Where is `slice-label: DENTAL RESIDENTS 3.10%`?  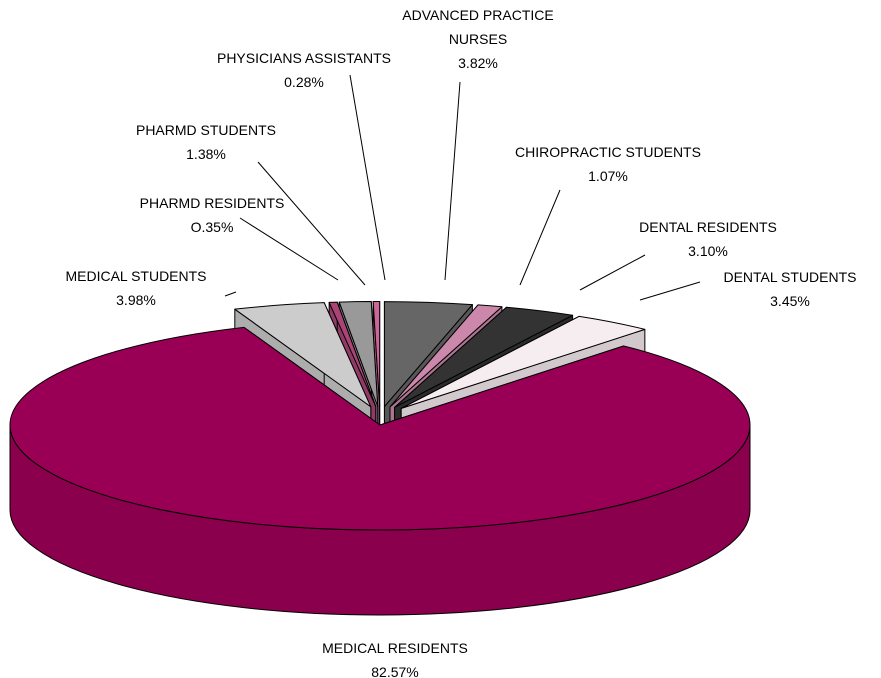
slice-label: DENTAL RESIDENTS 3.10% is located at coordinates (708, 239).